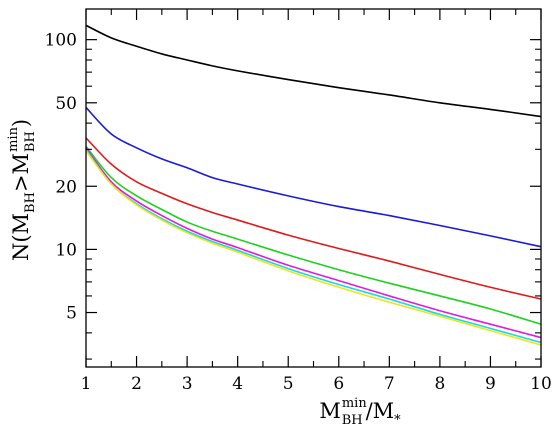  I want to click on y-tick-label: 5, so click(71, 314).